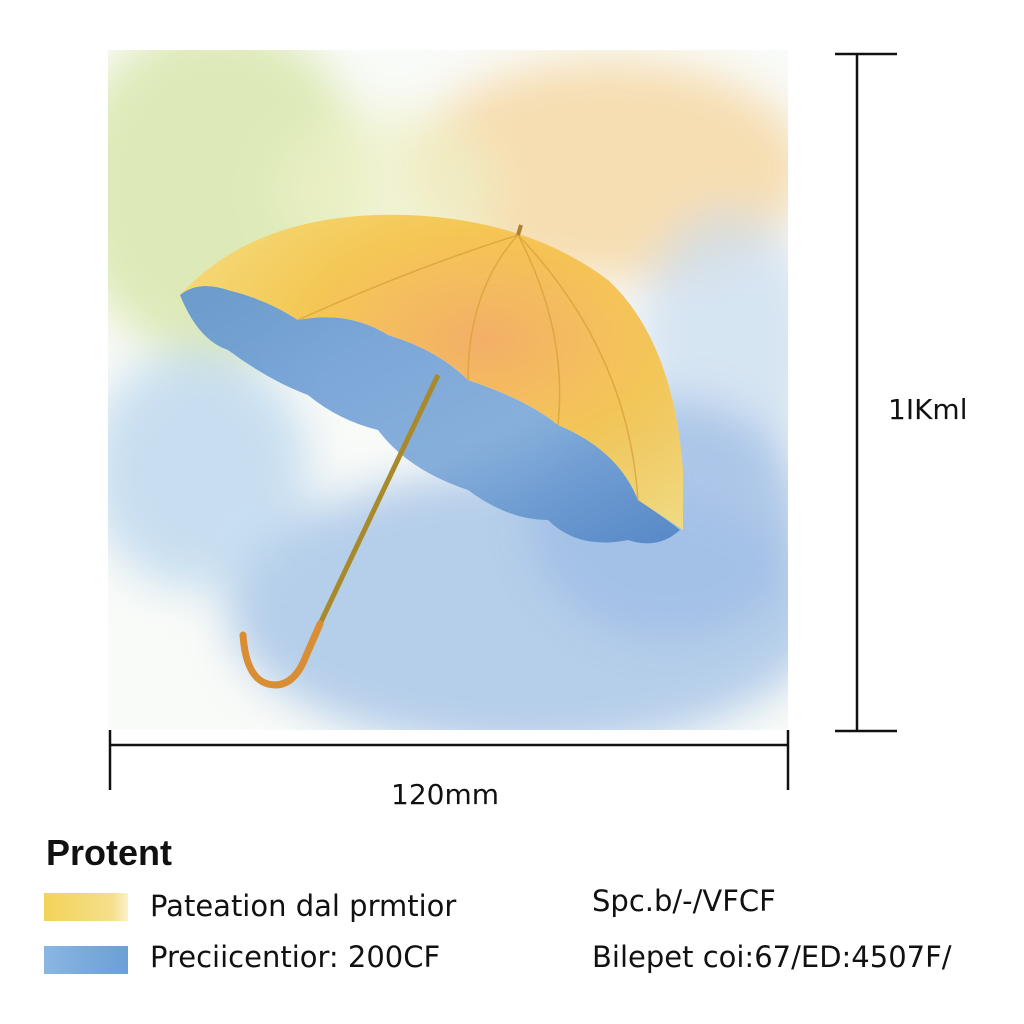 This screenshot has height=1024, width=1024. I want to click on legend-item-label: Pateation dal prmtior, so click(303, 906).